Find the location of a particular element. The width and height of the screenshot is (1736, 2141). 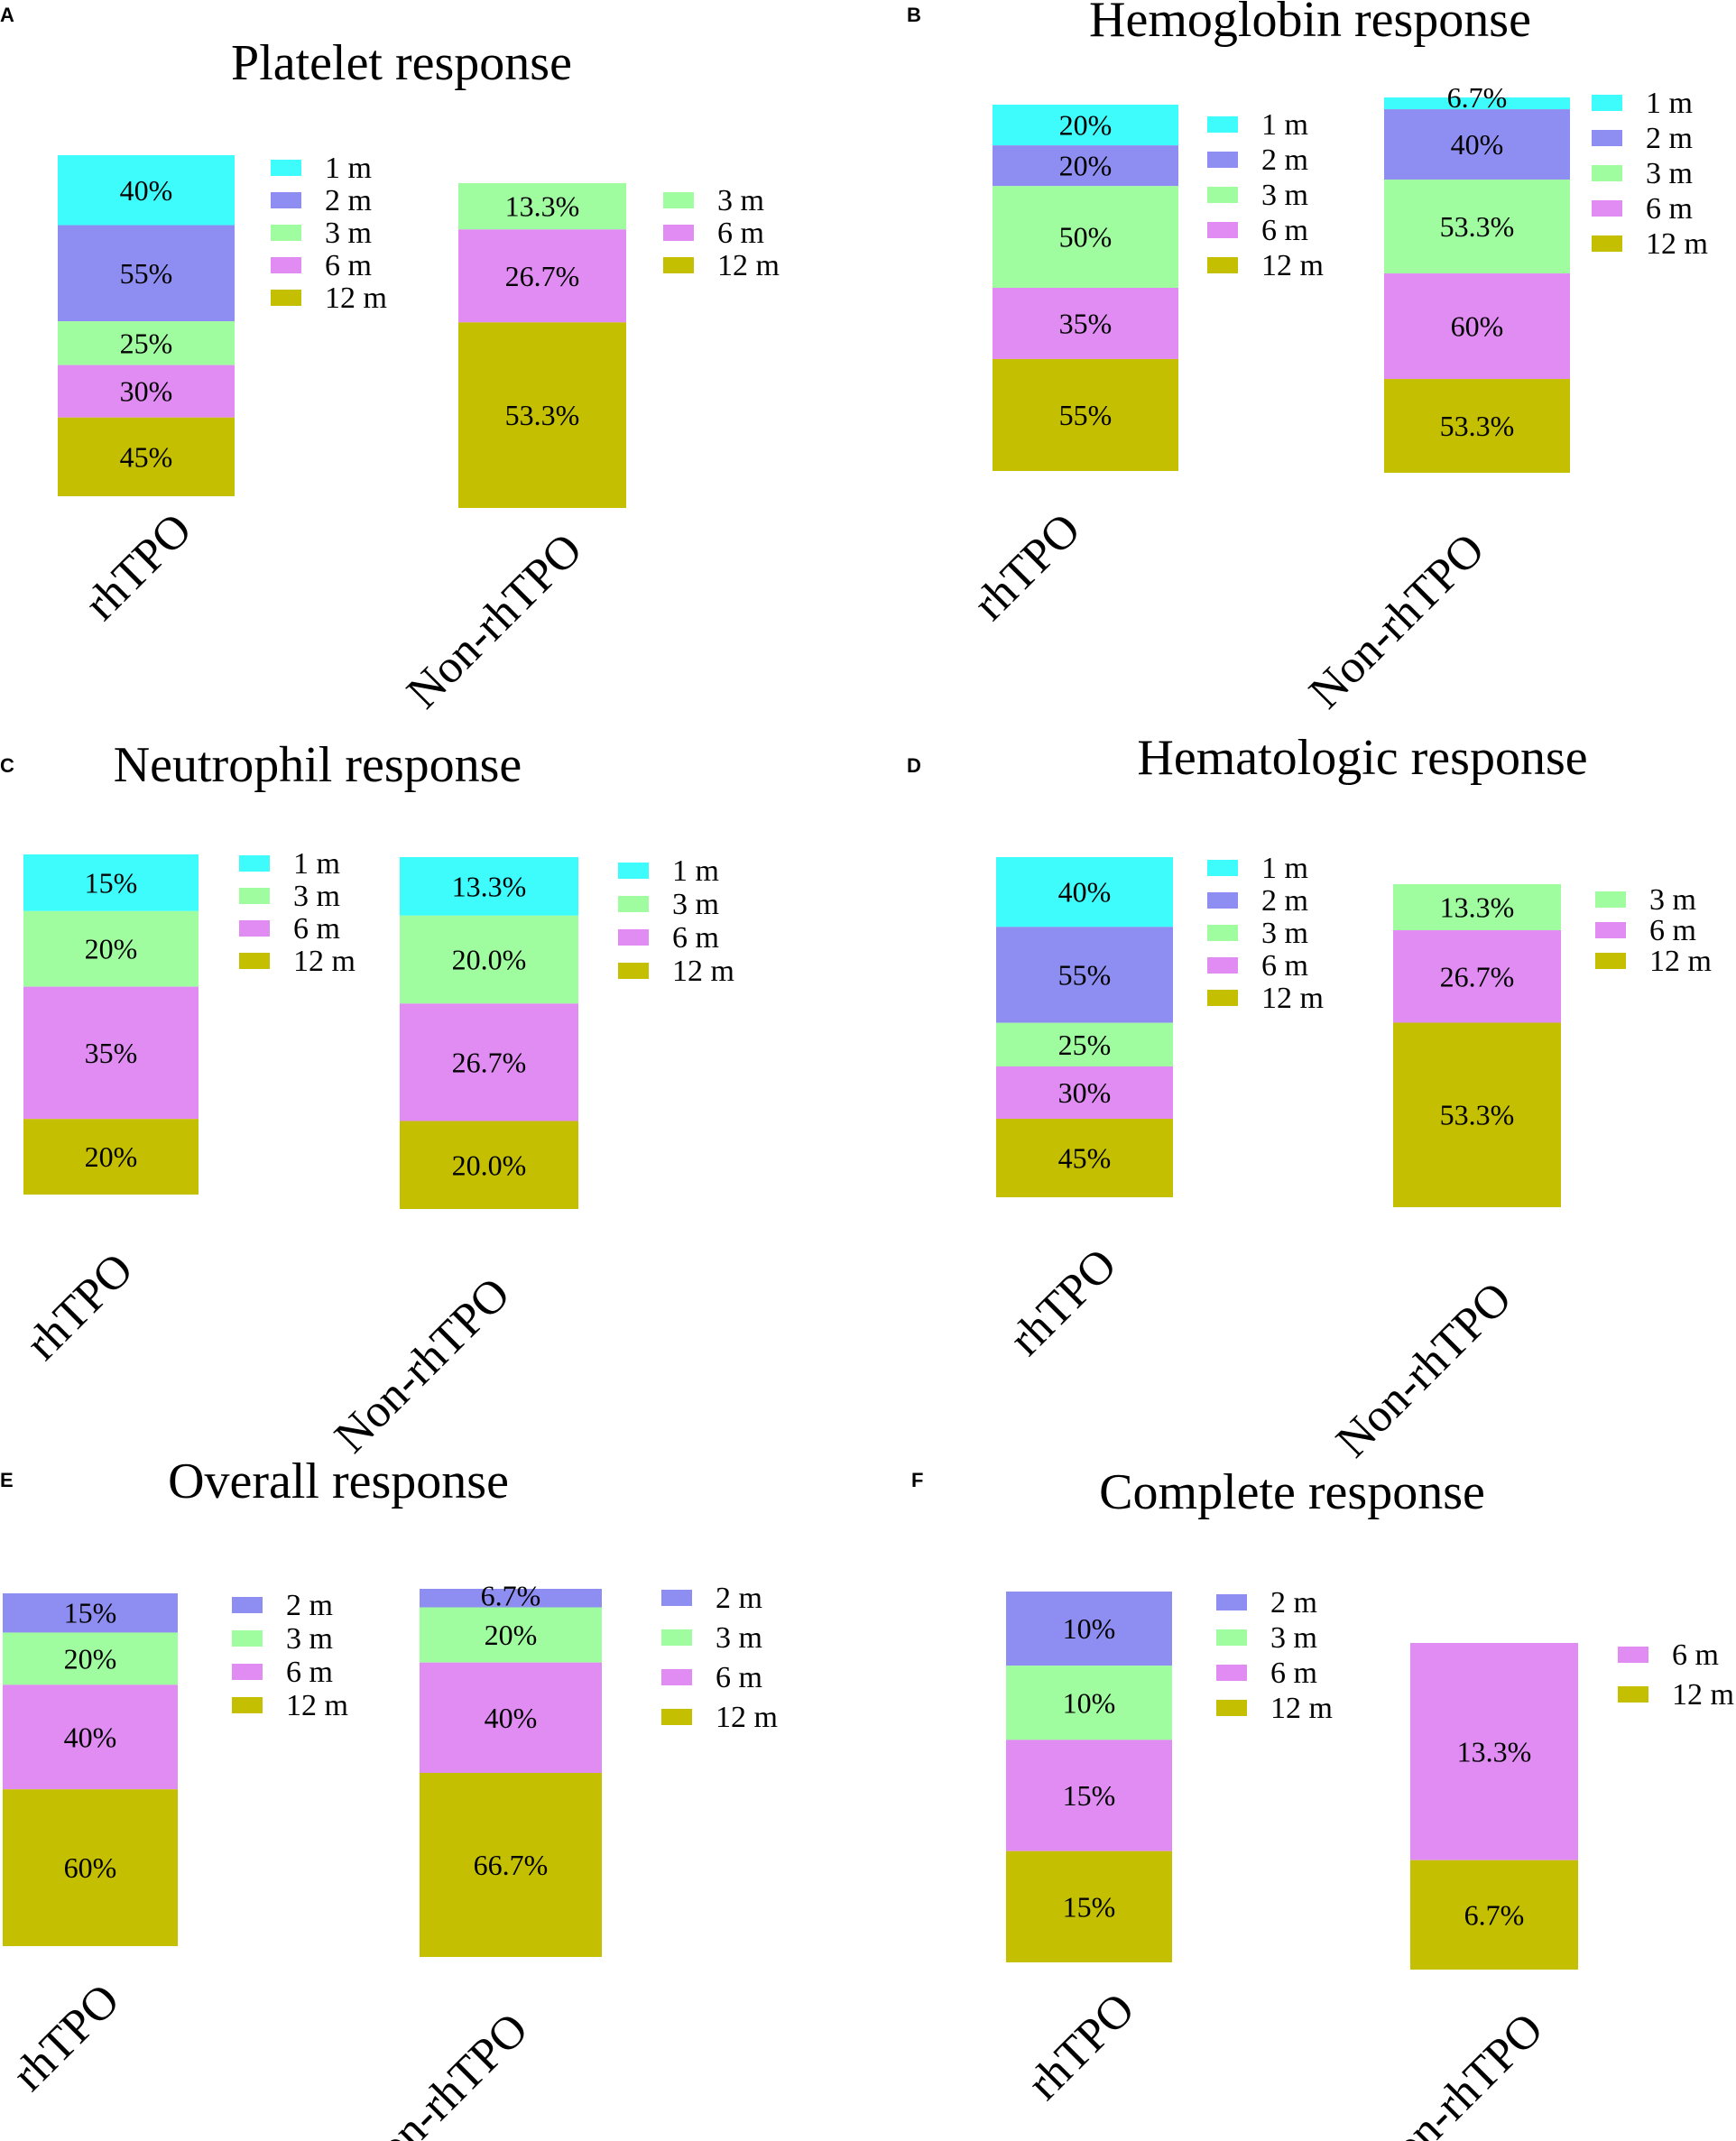

legend: 6 m 12 m is located at coordinates (1676, 1675).